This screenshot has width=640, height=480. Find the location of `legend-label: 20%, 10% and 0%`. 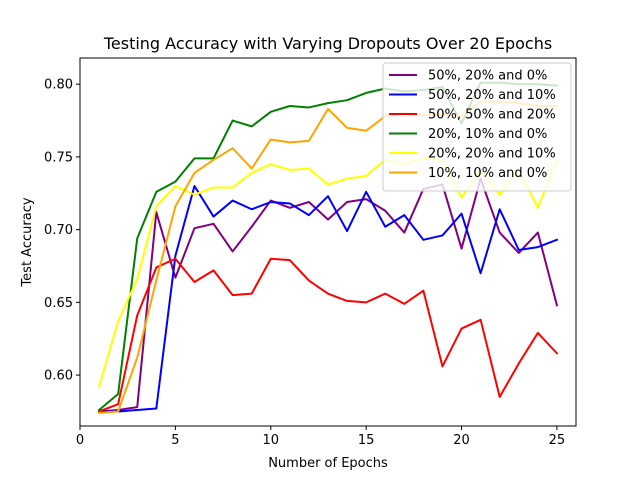

legend-label: 20%, 10% and 0% is located at coordinates (487, 134).